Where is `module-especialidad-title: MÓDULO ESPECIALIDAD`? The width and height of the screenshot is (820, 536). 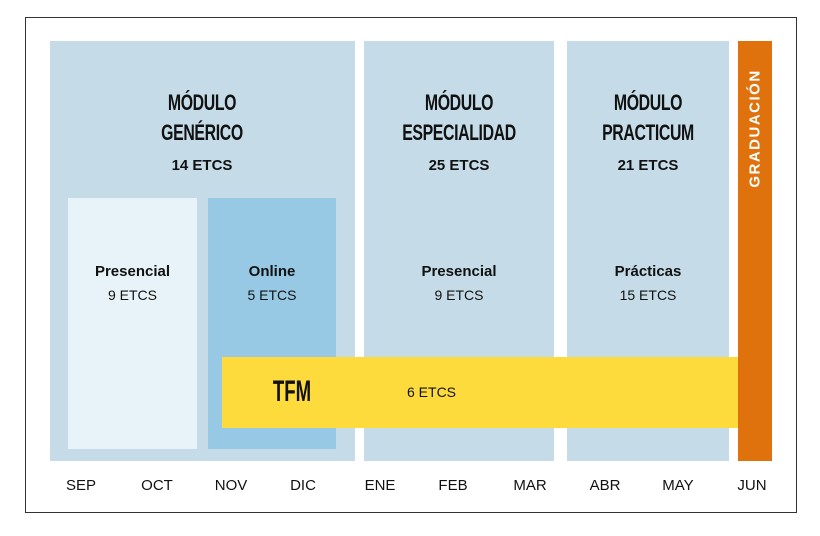
module-especialidad-title: MÓDULO ESPECIALIDAD is located at coordinates (459, 118).